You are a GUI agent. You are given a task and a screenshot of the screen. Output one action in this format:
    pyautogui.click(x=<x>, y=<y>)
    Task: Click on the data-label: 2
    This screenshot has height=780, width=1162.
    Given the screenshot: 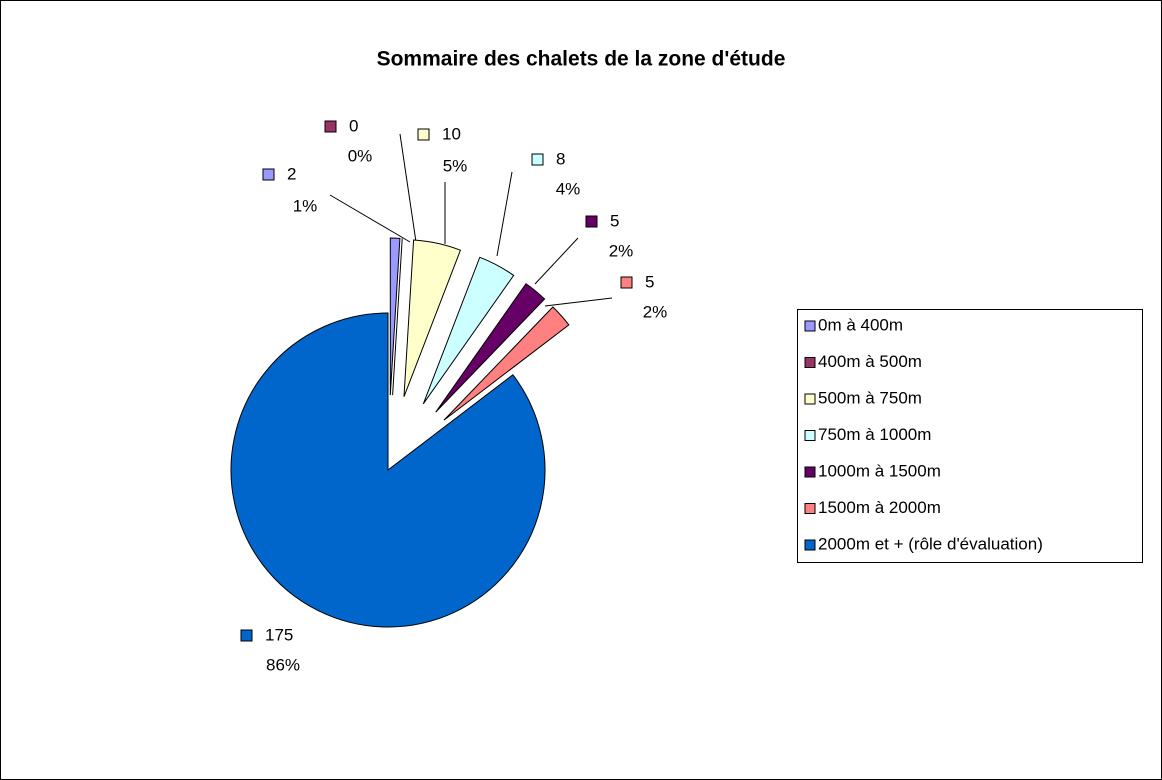 What is the action you would take?
    pyautogui.click(x=291, y=173)
    